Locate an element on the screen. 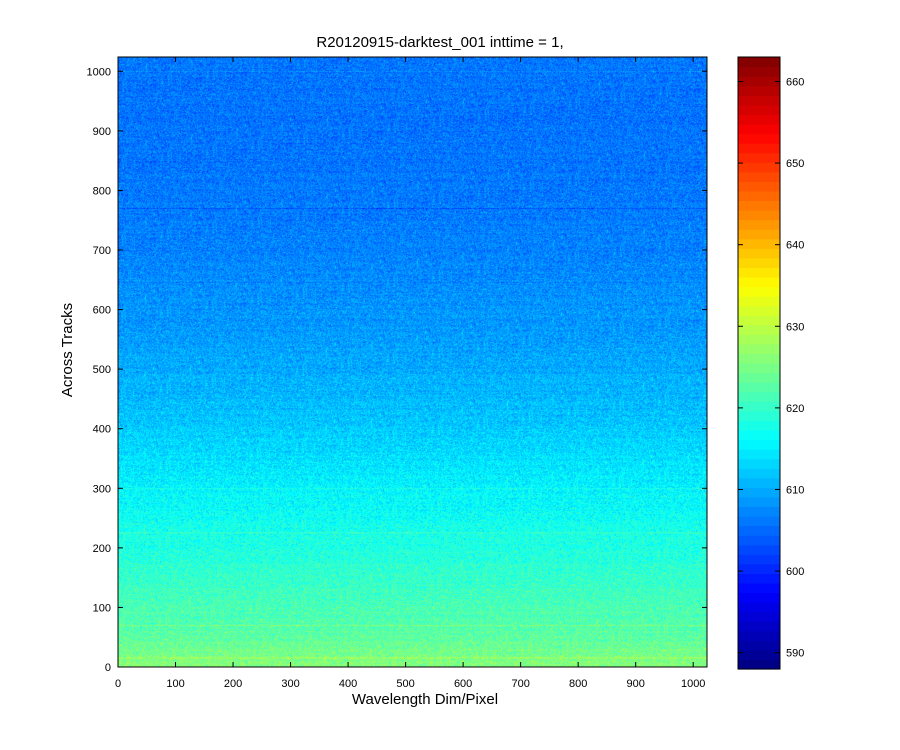 The width and height of the screenshot is (900, 750). colorbar-frame is located at coordinates (759, 363).